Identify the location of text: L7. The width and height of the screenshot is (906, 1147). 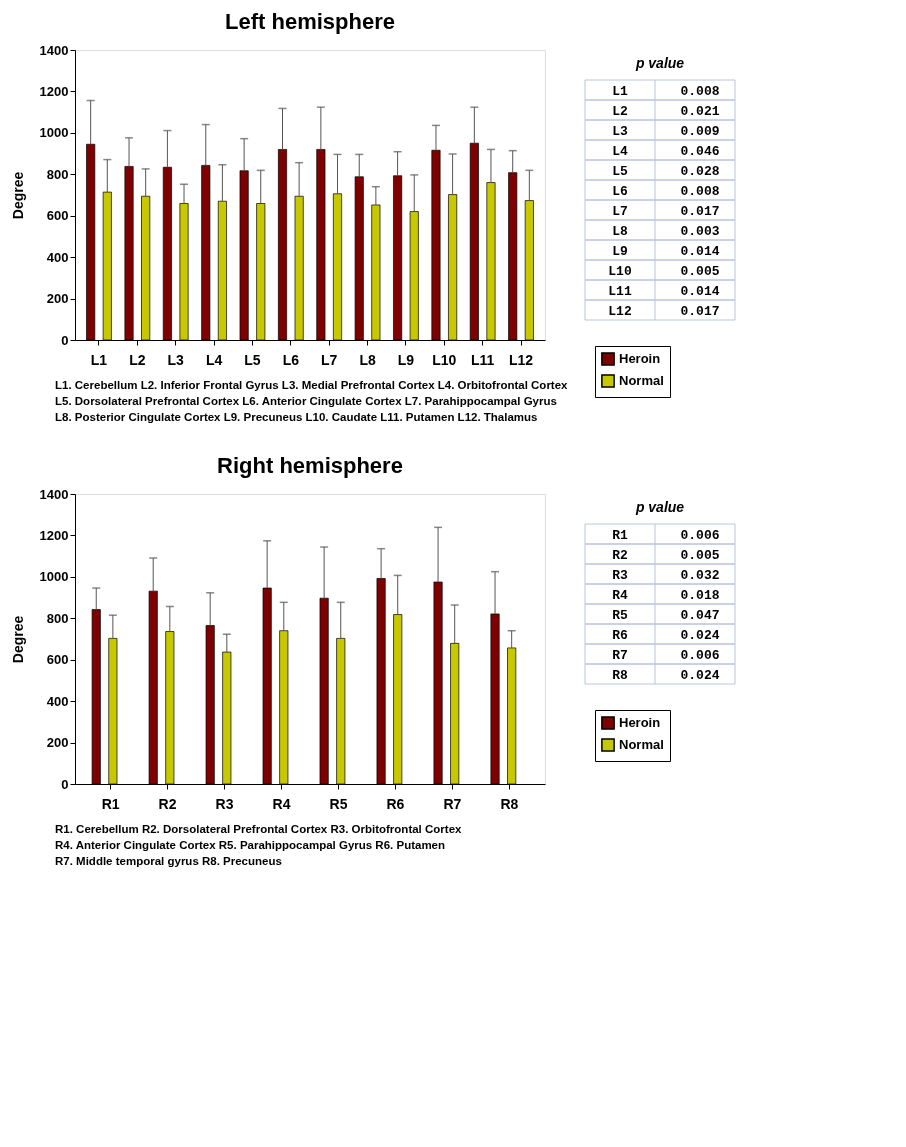
(620, 211).